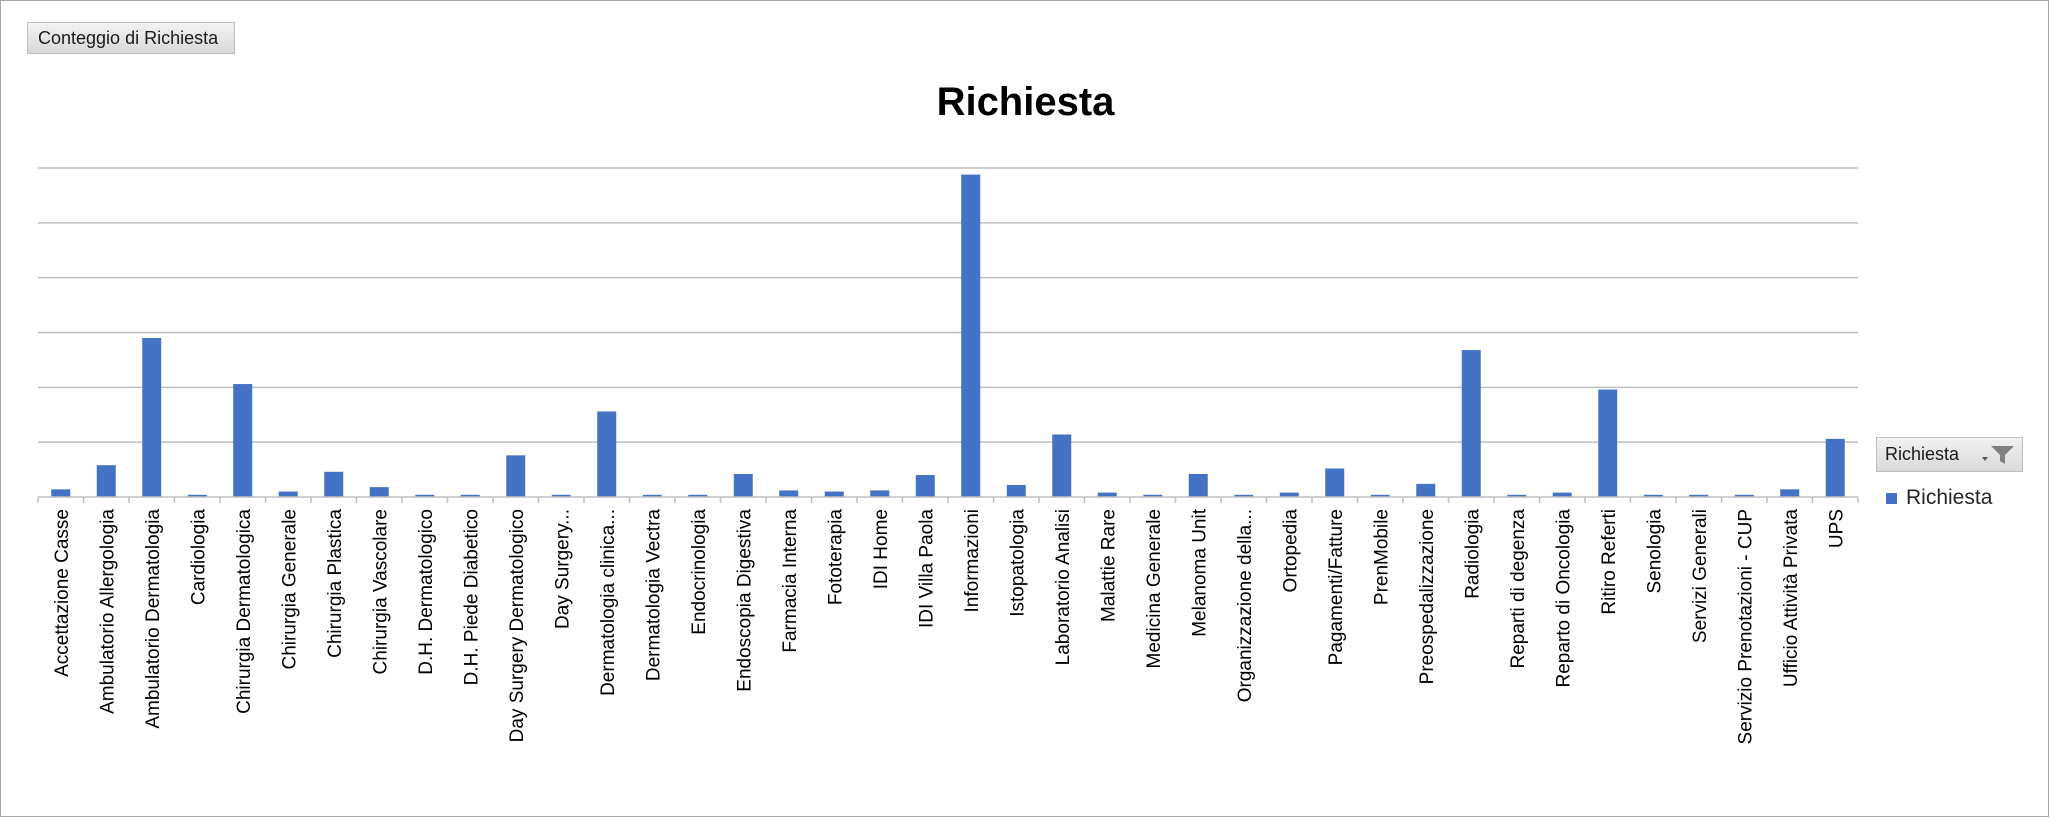 This screenshot has height=819, width=2051. I want to click on category-tick-label: IDI Villa Paola, so click(926, 568).